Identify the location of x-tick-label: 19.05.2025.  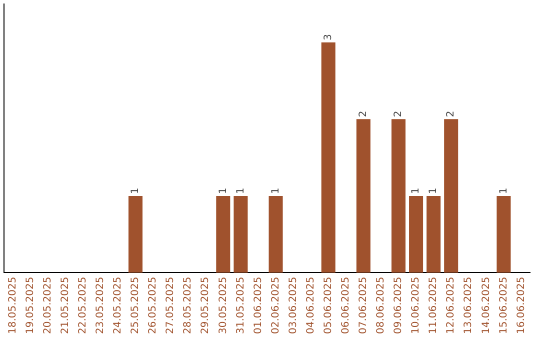
(30, 305).